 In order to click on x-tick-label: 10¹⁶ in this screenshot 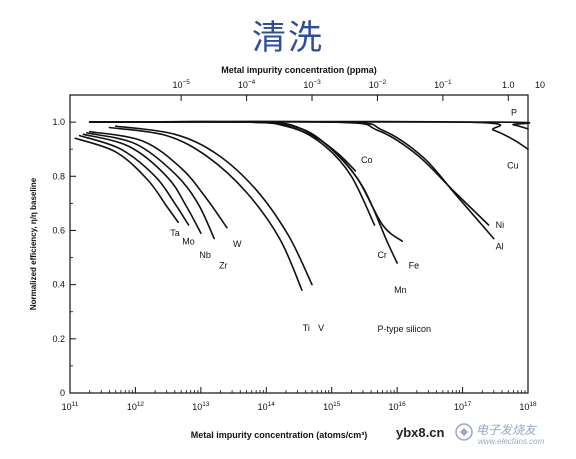, I will do `click(398, 406)`.